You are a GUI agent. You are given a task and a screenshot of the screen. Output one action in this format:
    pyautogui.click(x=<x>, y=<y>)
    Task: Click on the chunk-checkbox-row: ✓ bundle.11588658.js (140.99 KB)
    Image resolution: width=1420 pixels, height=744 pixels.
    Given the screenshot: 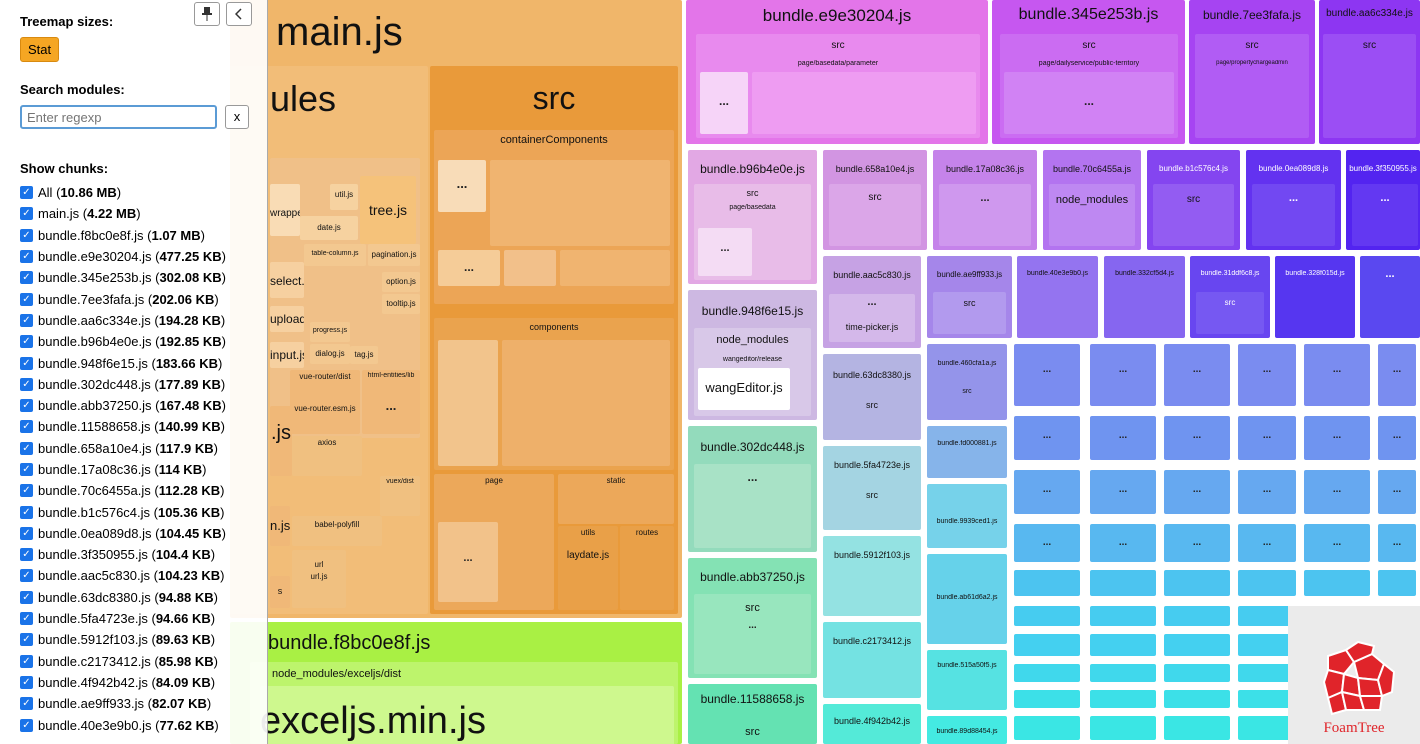 What is the action you would take?
    pyautogui.click(x=143, y=426)
    